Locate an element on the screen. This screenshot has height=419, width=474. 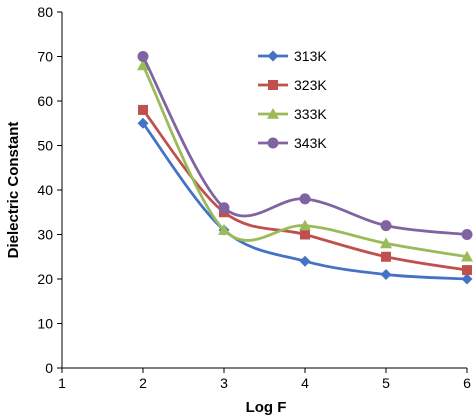
legend-item: 343K is located at coordinates (292, 143).